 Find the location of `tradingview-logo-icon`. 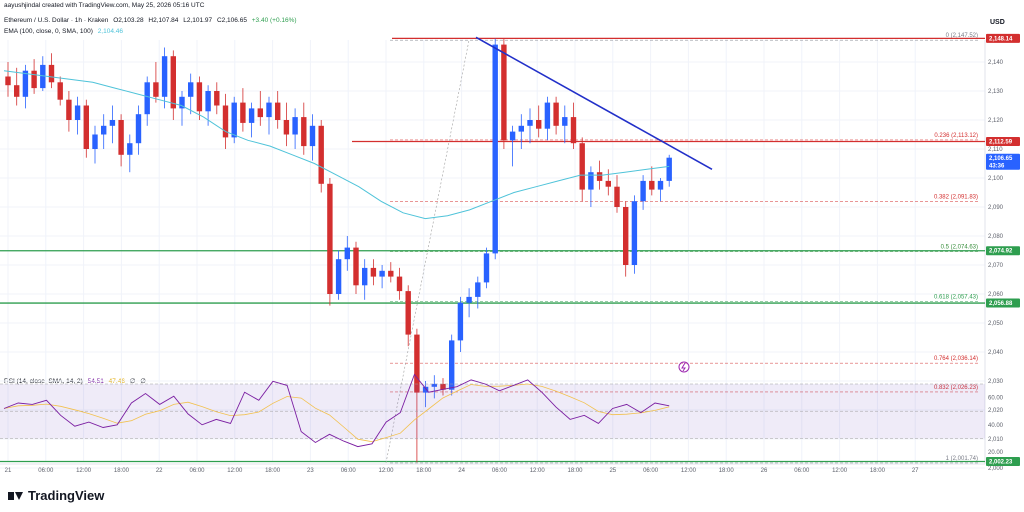

tradingview-logo-icon is located at coordinates (16, 496).